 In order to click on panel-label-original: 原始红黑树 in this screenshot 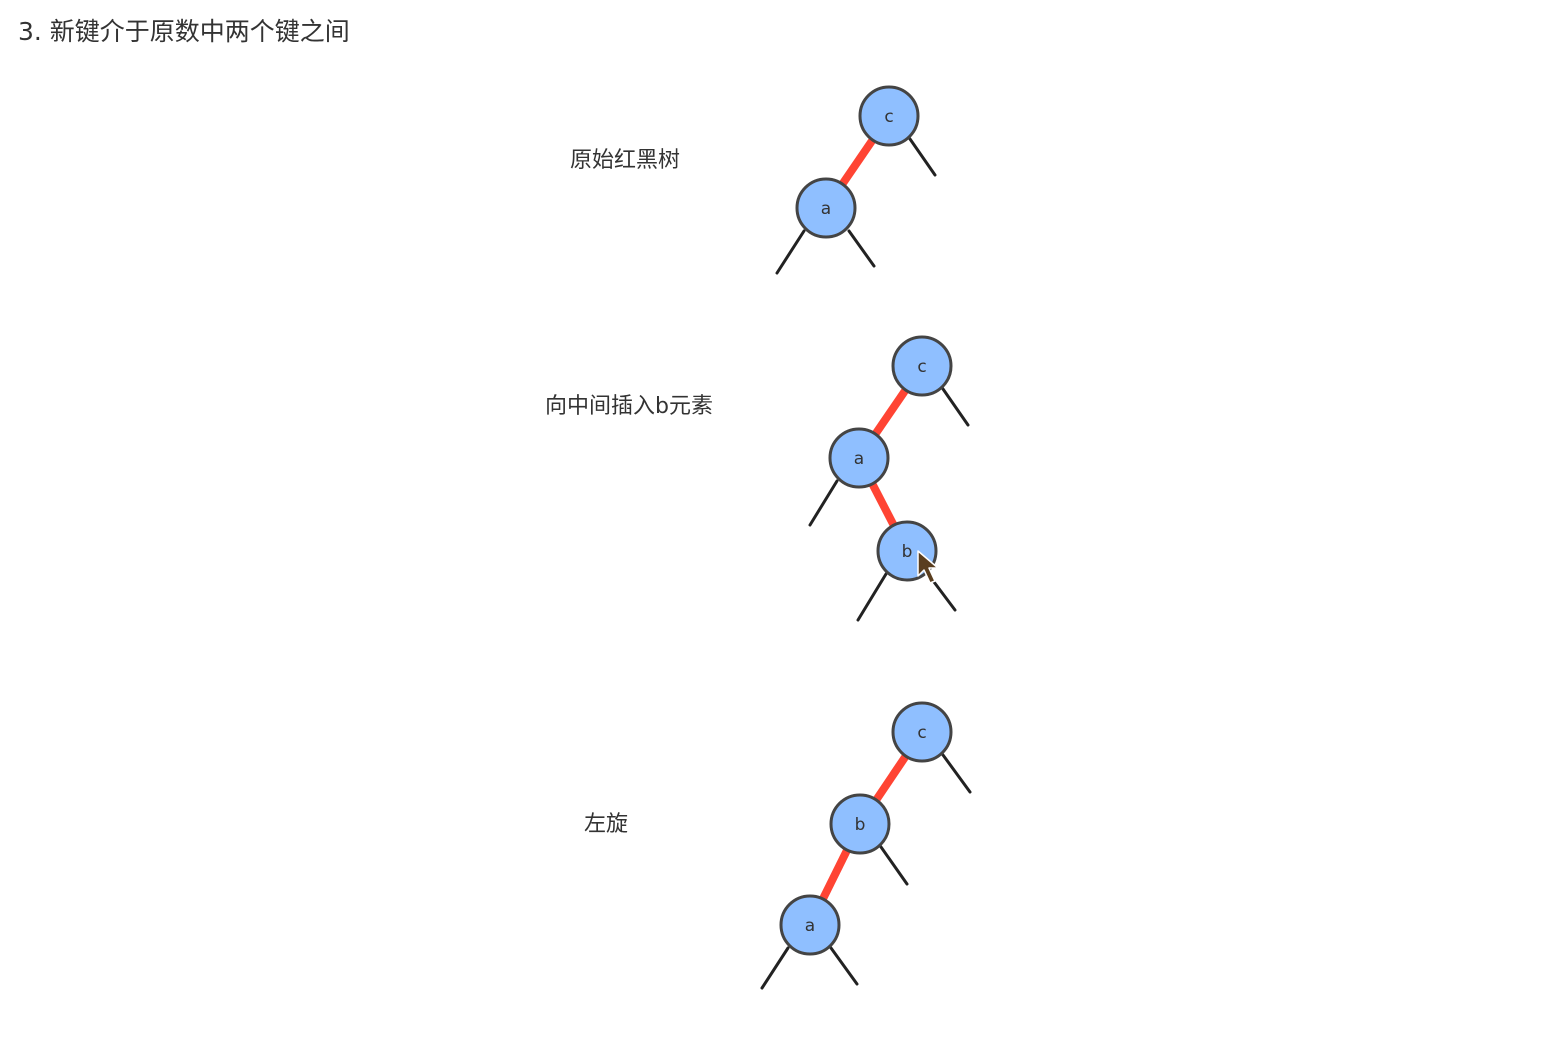, I will do `click(625, 160)`.